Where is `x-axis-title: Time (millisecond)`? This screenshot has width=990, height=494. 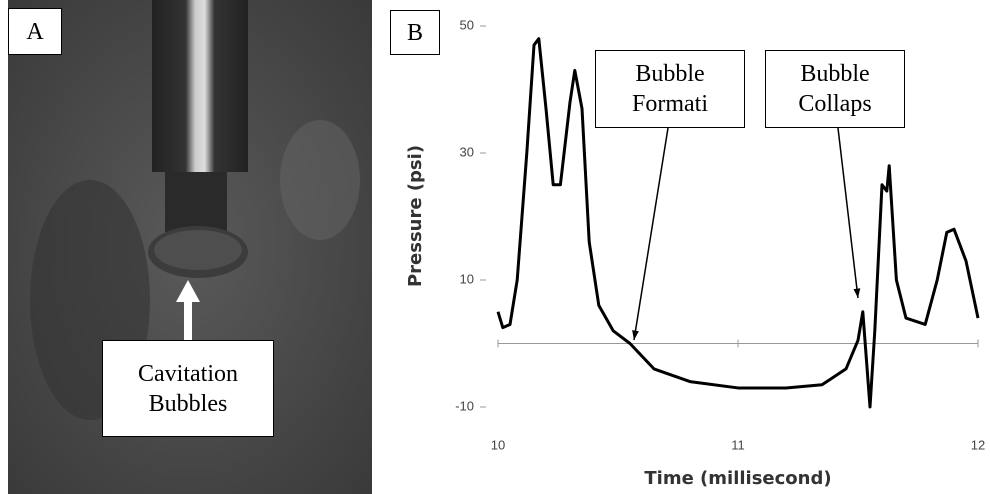 x-axis-title: Time (millisecond) is located at coordinates (737, 478).